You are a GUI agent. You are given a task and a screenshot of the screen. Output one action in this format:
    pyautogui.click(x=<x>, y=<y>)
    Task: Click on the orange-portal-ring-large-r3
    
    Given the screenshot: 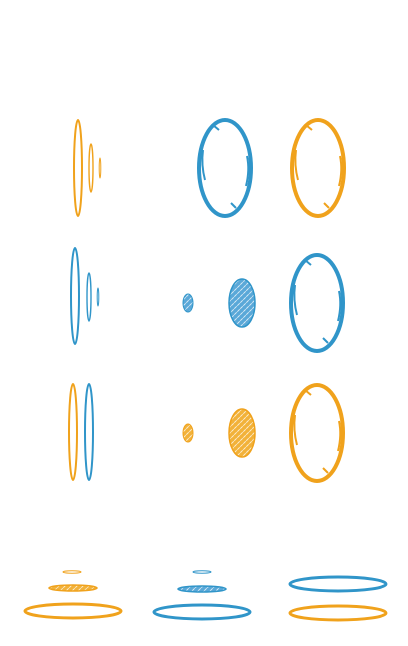 What is the action you would take?
    pyautogui.click(x=317, y=433)
    